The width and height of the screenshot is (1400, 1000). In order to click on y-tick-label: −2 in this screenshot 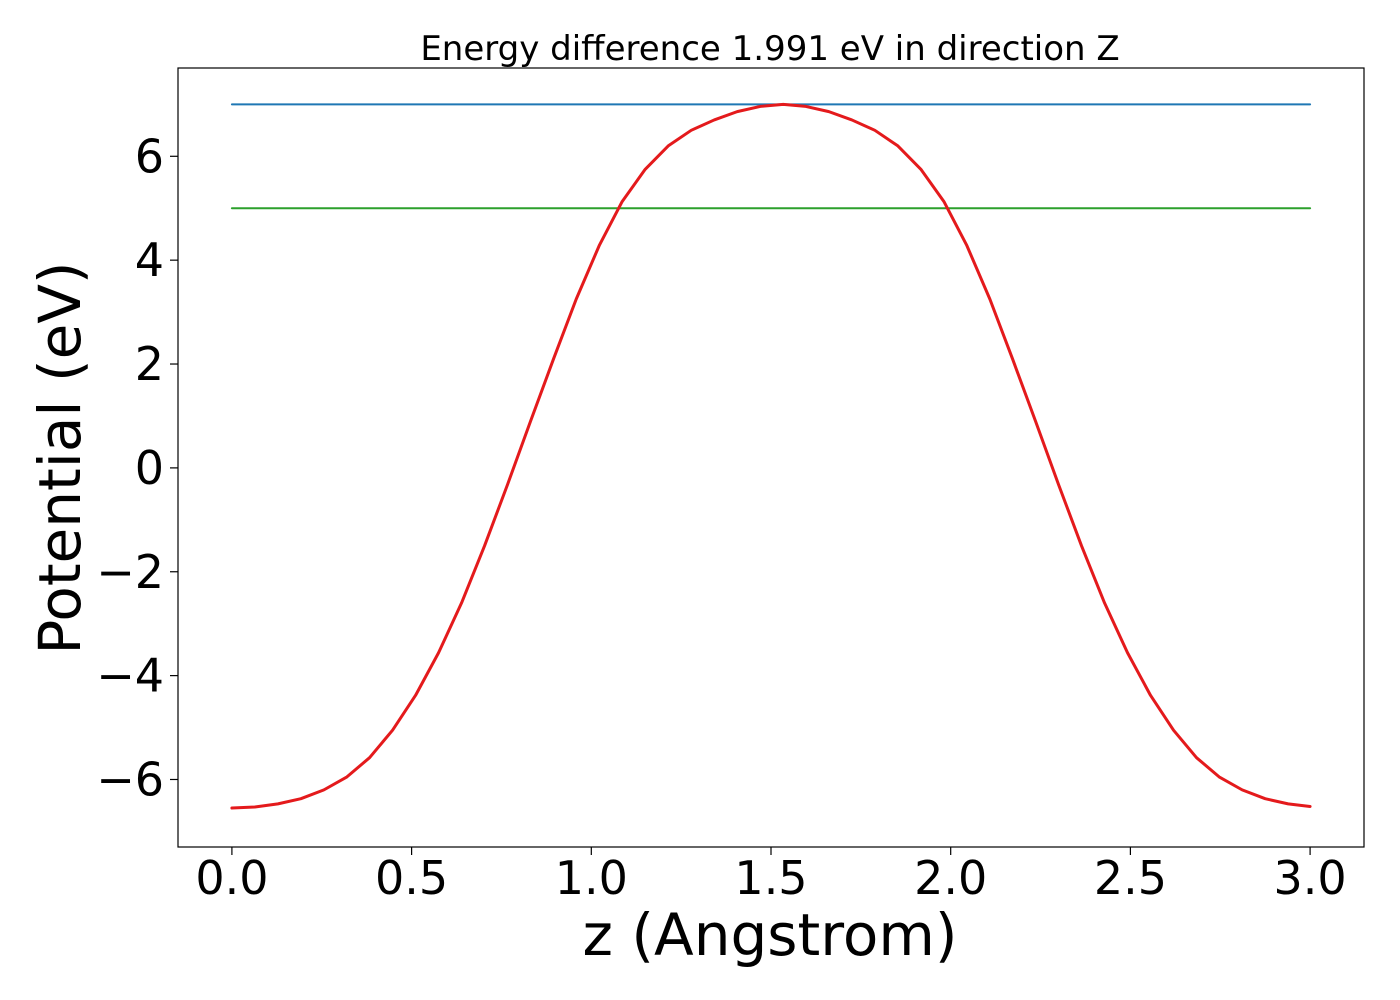, I will do `click(130, 572)`.